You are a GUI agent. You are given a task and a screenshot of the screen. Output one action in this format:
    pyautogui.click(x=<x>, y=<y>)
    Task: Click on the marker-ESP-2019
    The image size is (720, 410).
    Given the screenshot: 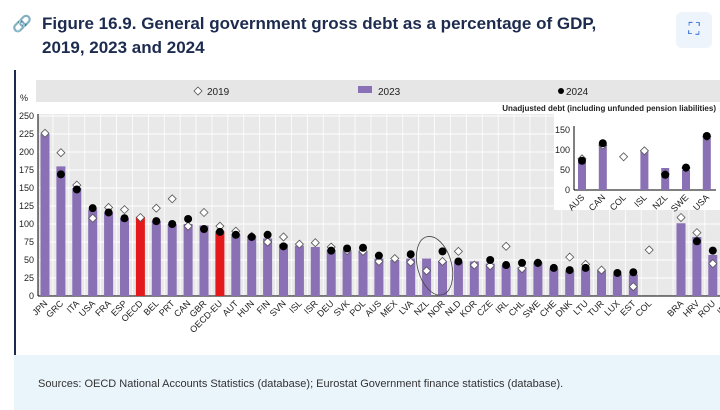 What is the action you would take?
    pyautogui.click(x=124, y=210)
    